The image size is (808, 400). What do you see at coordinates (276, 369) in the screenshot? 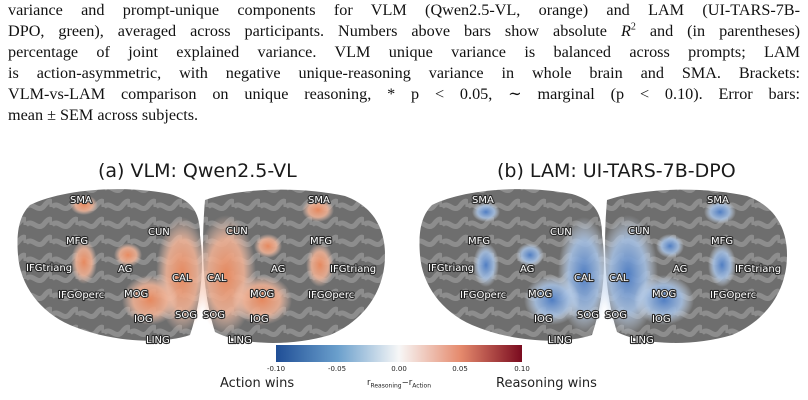
I see `colorbar-tick: -0.10` at bounding box center [276, 369].